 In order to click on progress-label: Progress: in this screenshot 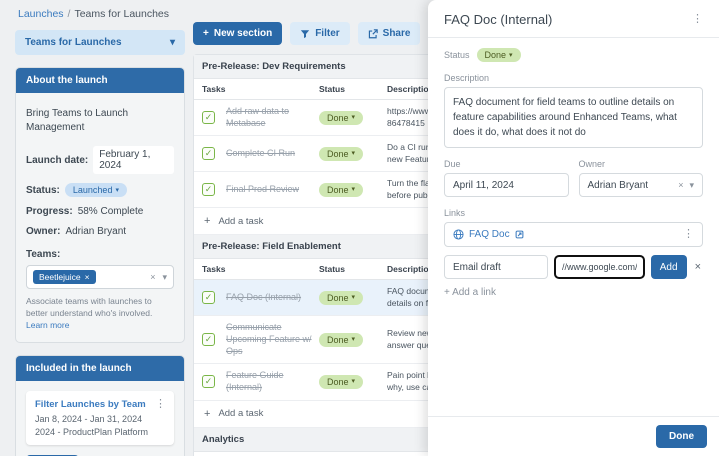, I will do `click(49, 211)`.